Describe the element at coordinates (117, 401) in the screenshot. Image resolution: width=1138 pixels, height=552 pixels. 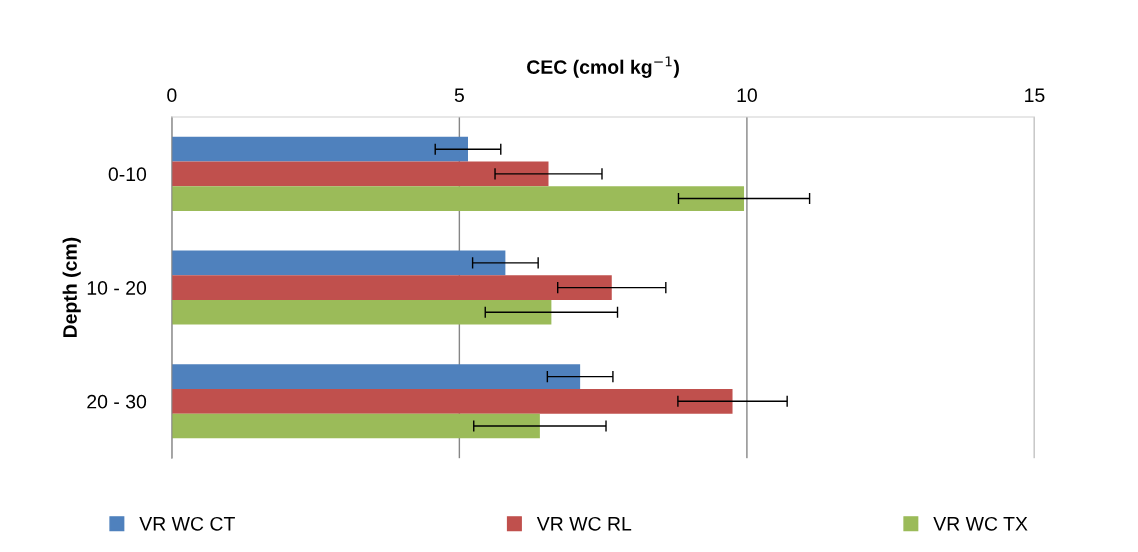
I see `y-tick-label: 20 - 30` at that location.